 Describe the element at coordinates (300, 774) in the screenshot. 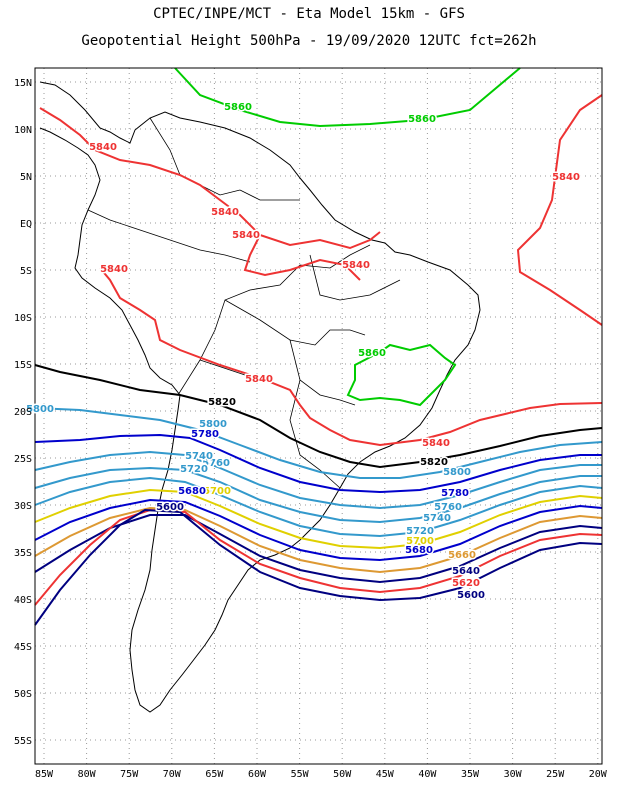

I see `lon-label: 55W` at that location.